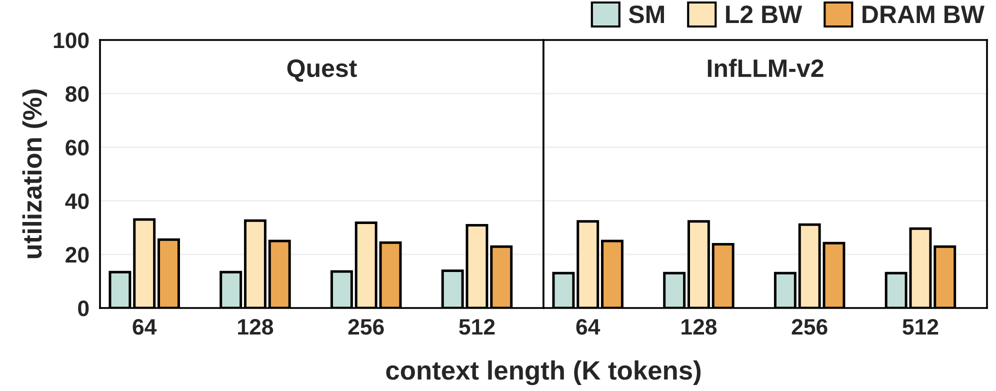 The width and height of the screenshot is (996, 391). Describe the element at coordinates (646, 15) in the screenshot. I see `legend-label: SM` at that location.